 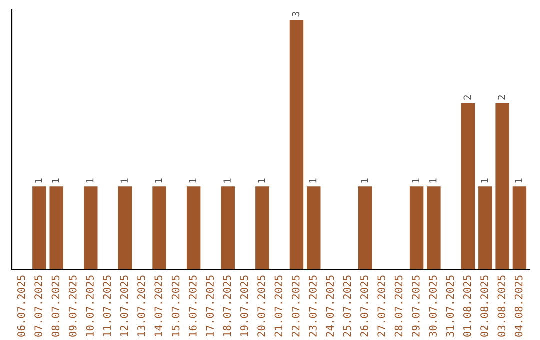 I want to click on x-tick-label: 02.08.2025, so click(x=484, y=306).